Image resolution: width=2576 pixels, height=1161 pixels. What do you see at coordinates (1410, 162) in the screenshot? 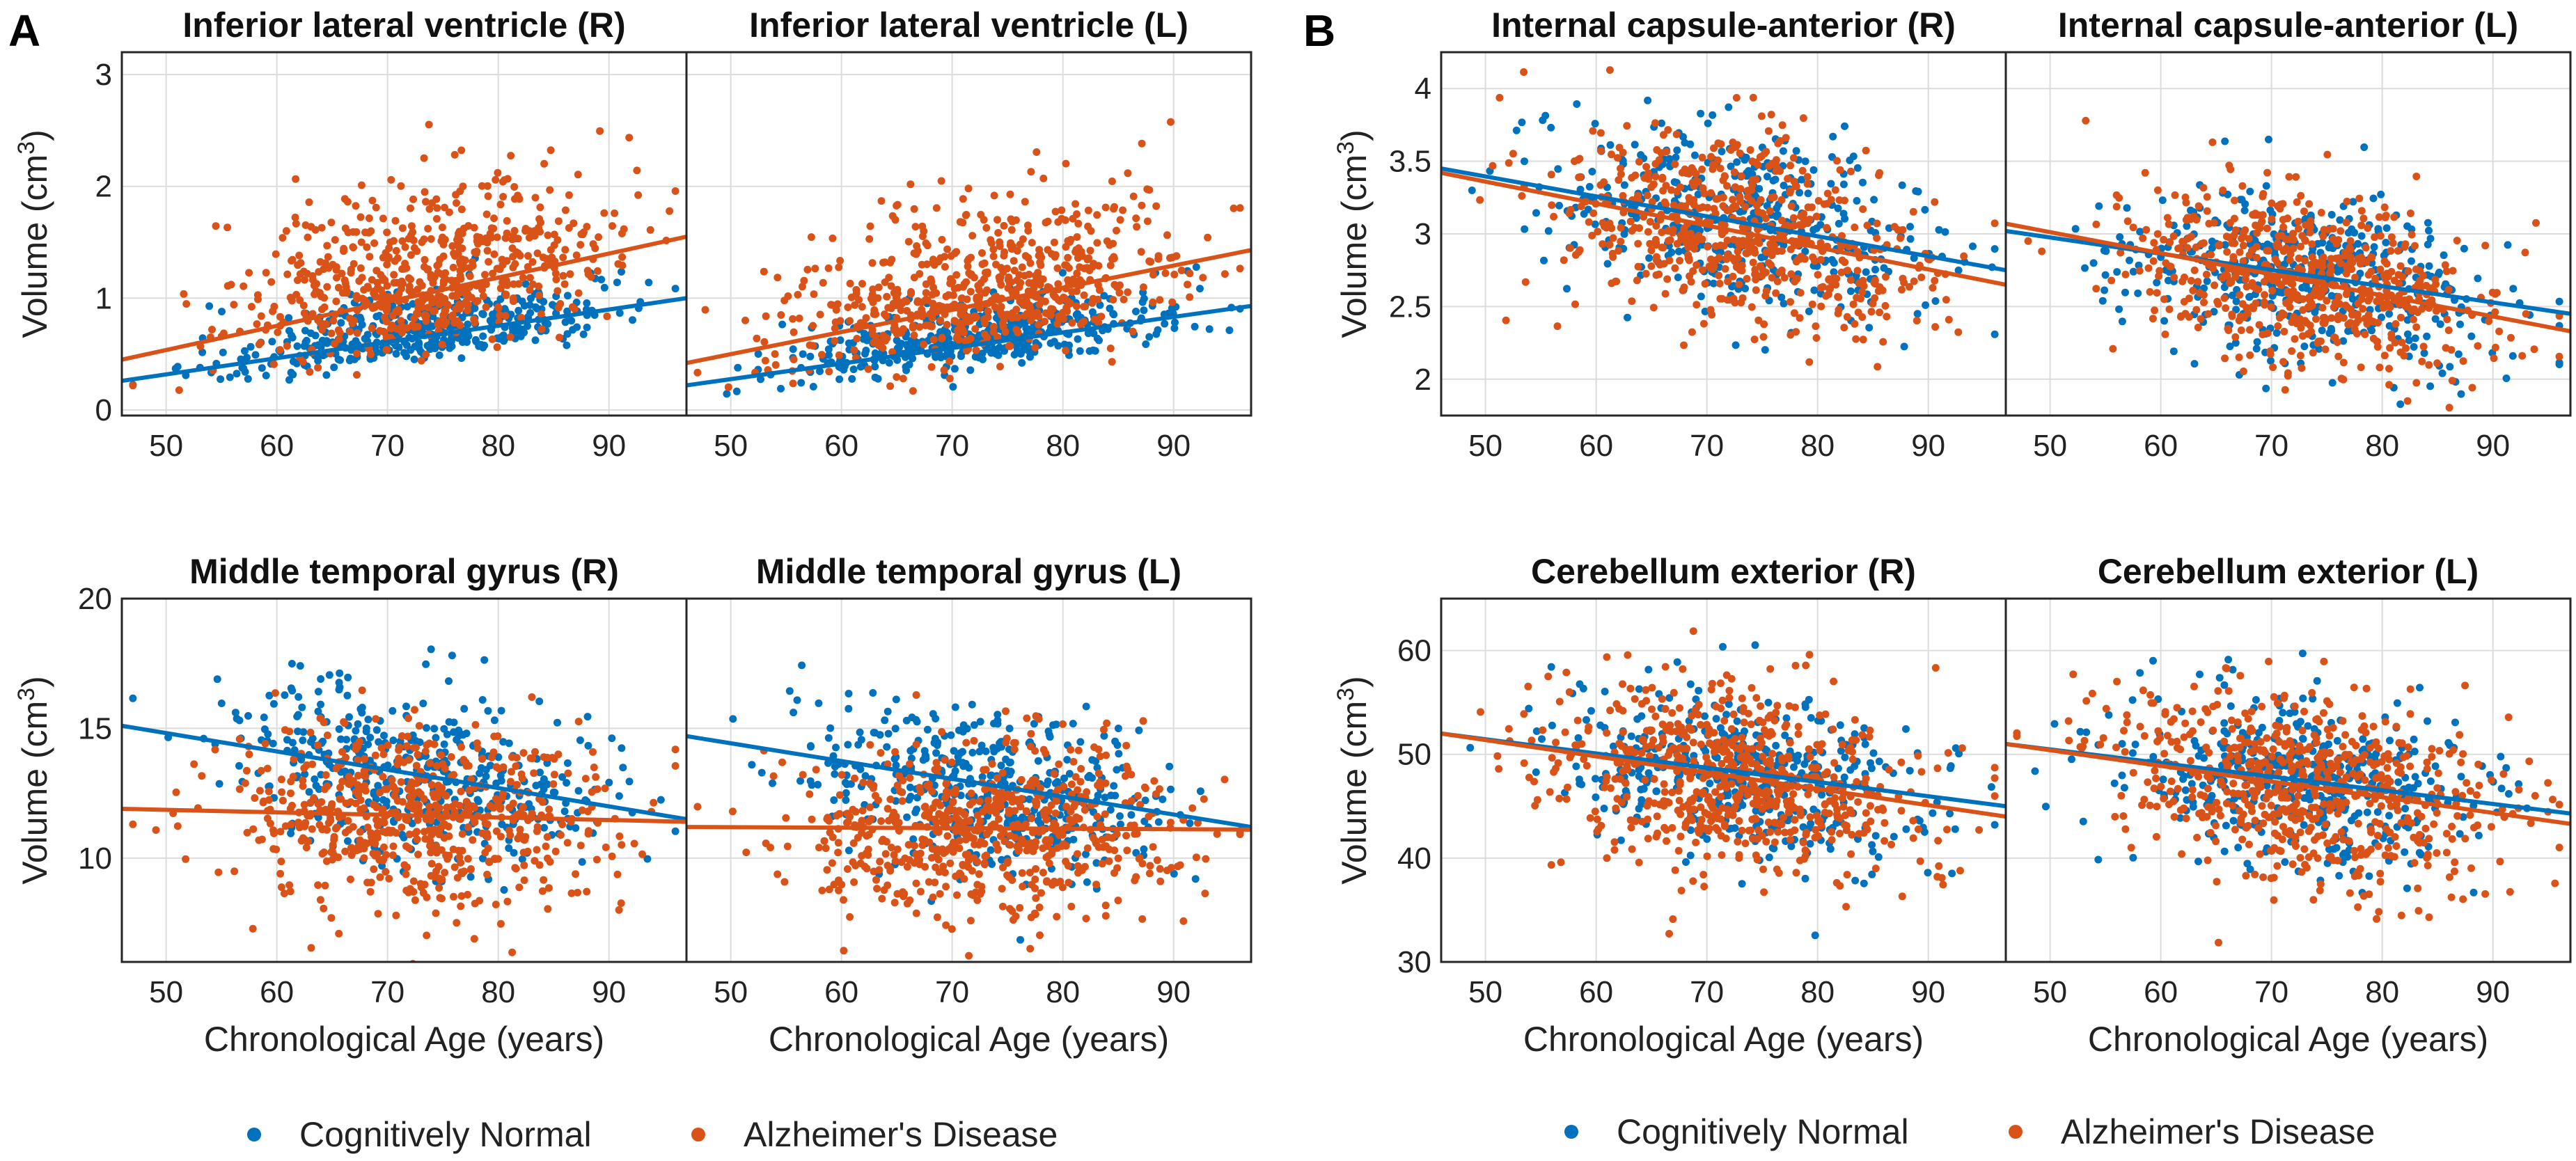
I see `y-tick-label: 3.5` at bounding box center [1410, 162].